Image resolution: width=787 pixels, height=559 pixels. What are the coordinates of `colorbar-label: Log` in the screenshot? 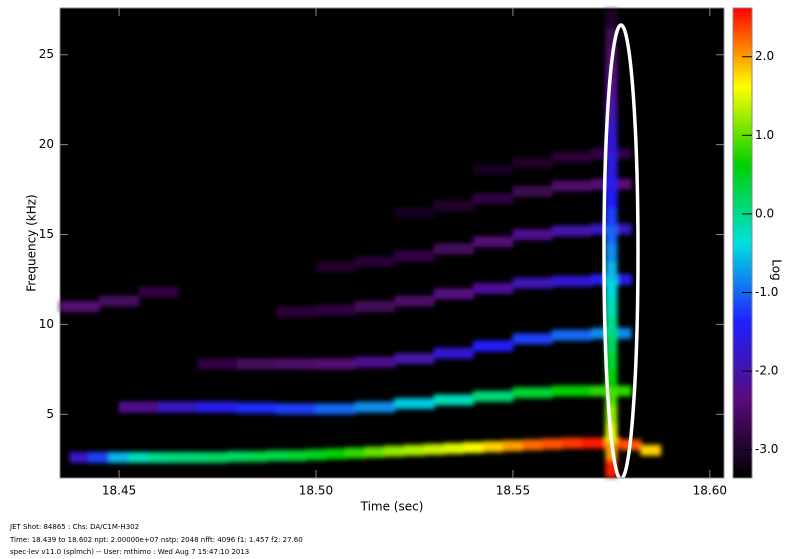 It's located at (777, 269).